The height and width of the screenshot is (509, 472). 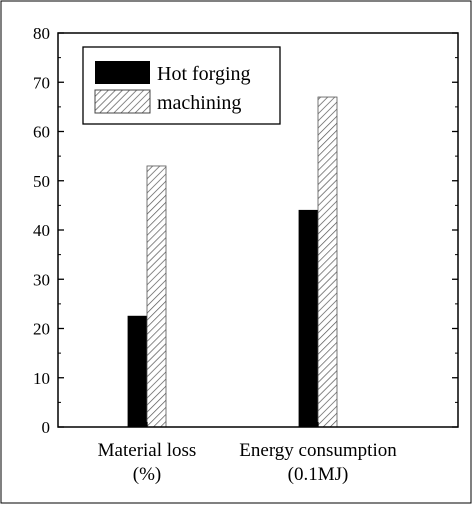 What do you see at coordinates (147, 450) in the screenshot?
I see `category-label-0-line-0: Material loss` at bounding box center [147, 450].